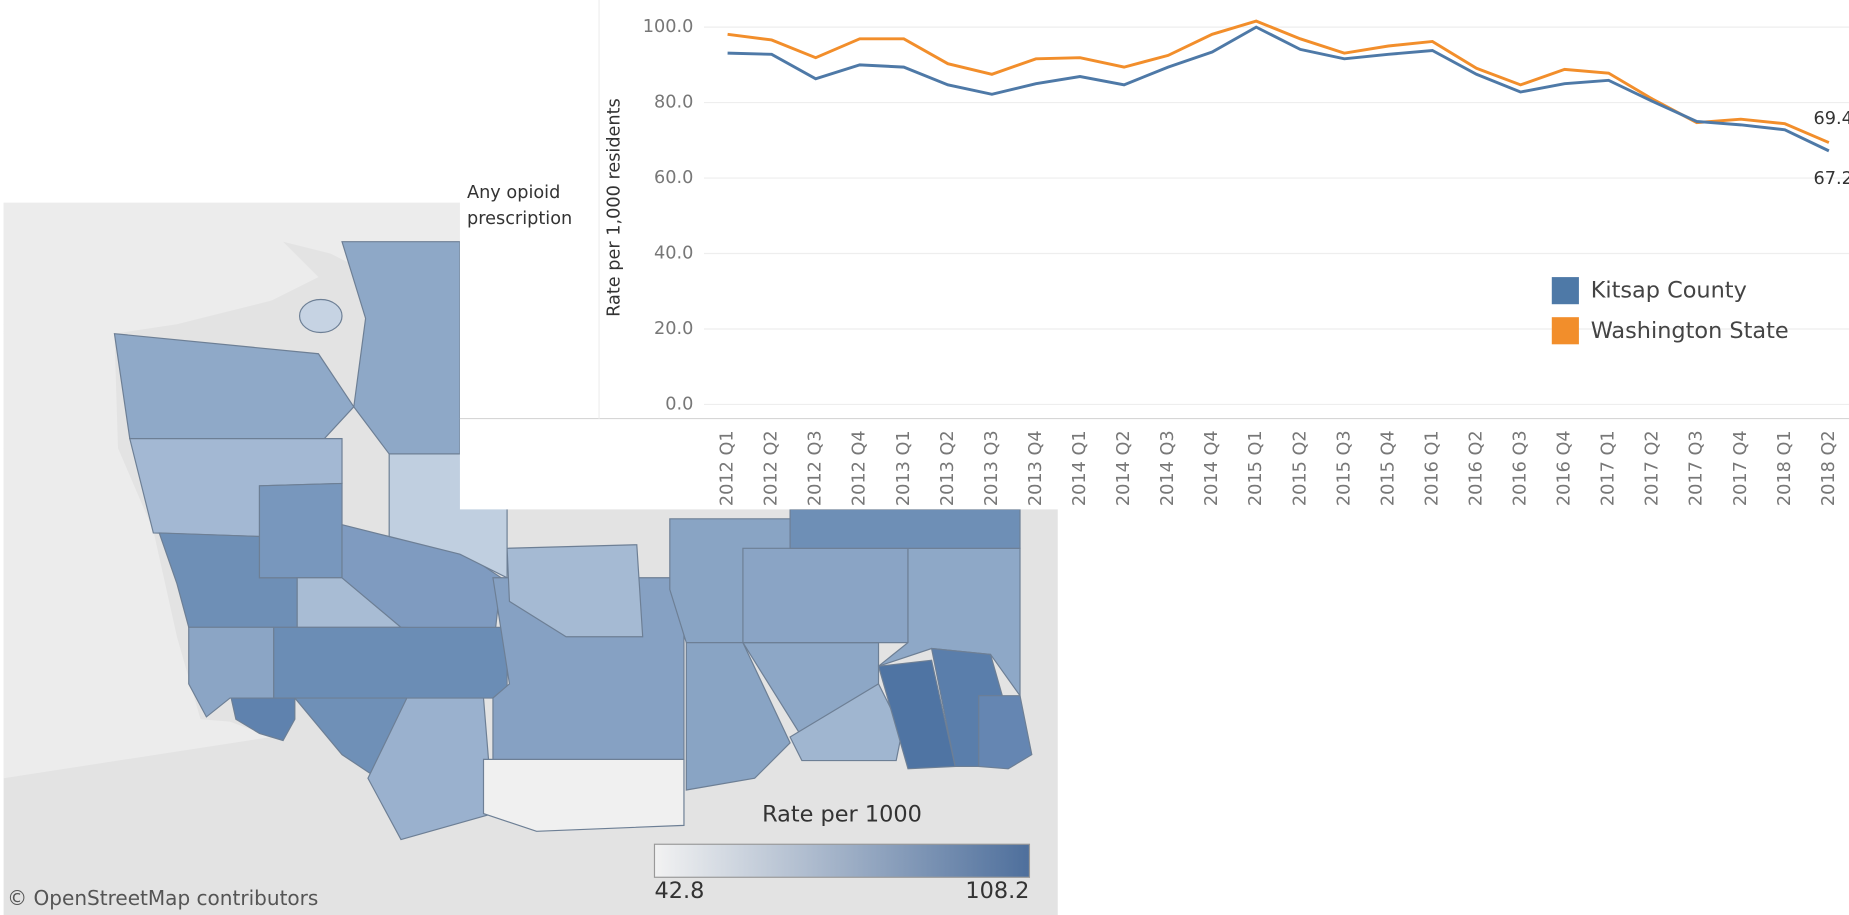  Describe the element at coordinates (673, 178) in the screenshot. I see `y-tick-label: 60.0` at that location.